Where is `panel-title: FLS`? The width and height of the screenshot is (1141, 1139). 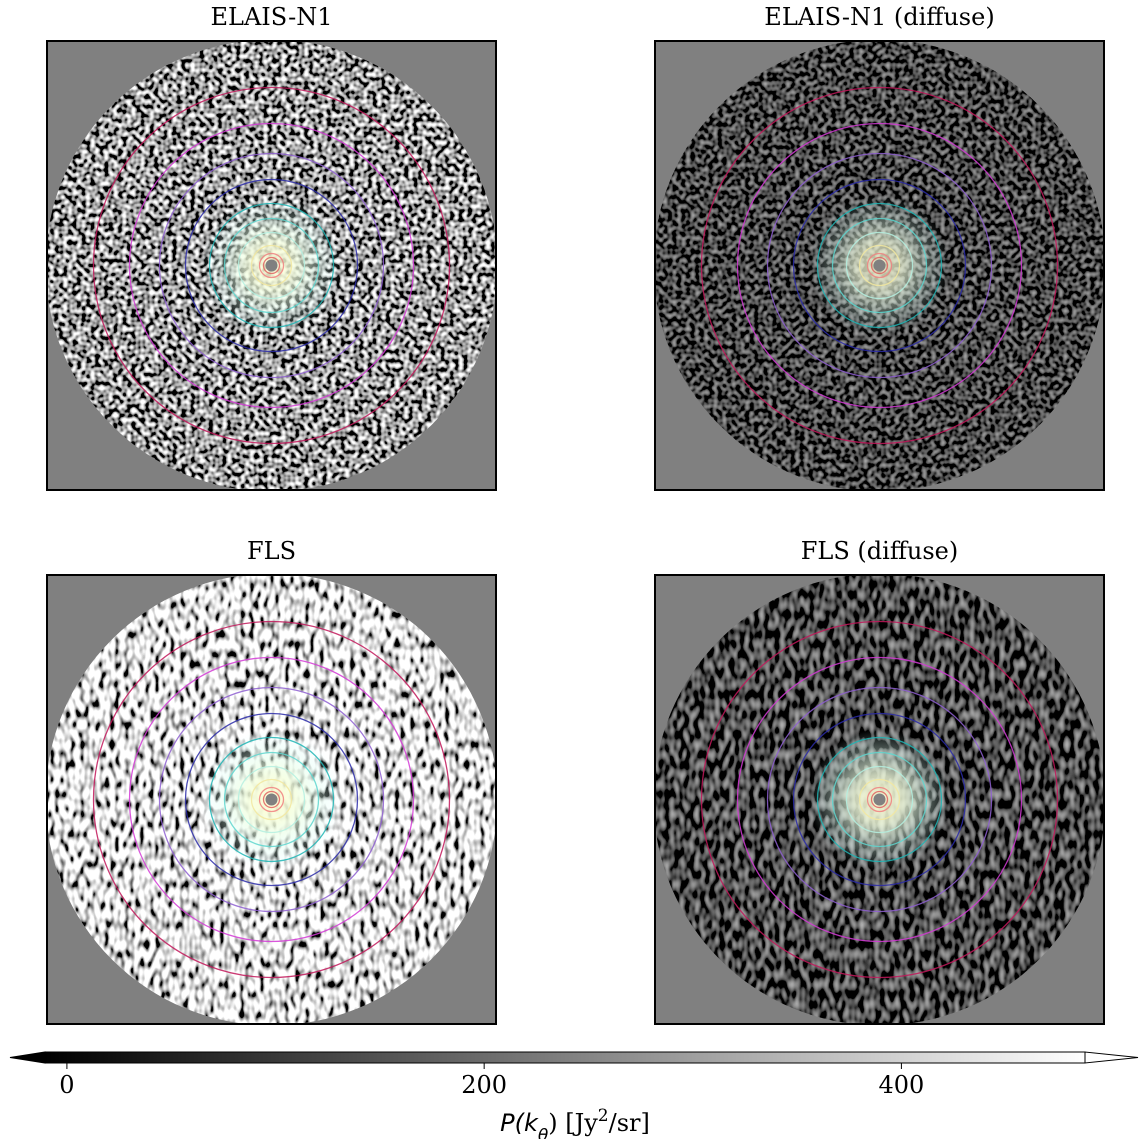
panel-title: FLS is located at coordinates (271, 551).